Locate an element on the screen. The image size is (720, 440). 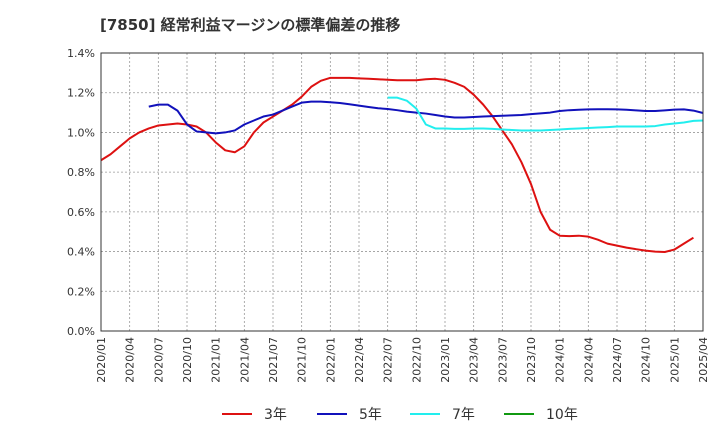
x-tick-label: 2023/07 is located at coordinates (502, 360).